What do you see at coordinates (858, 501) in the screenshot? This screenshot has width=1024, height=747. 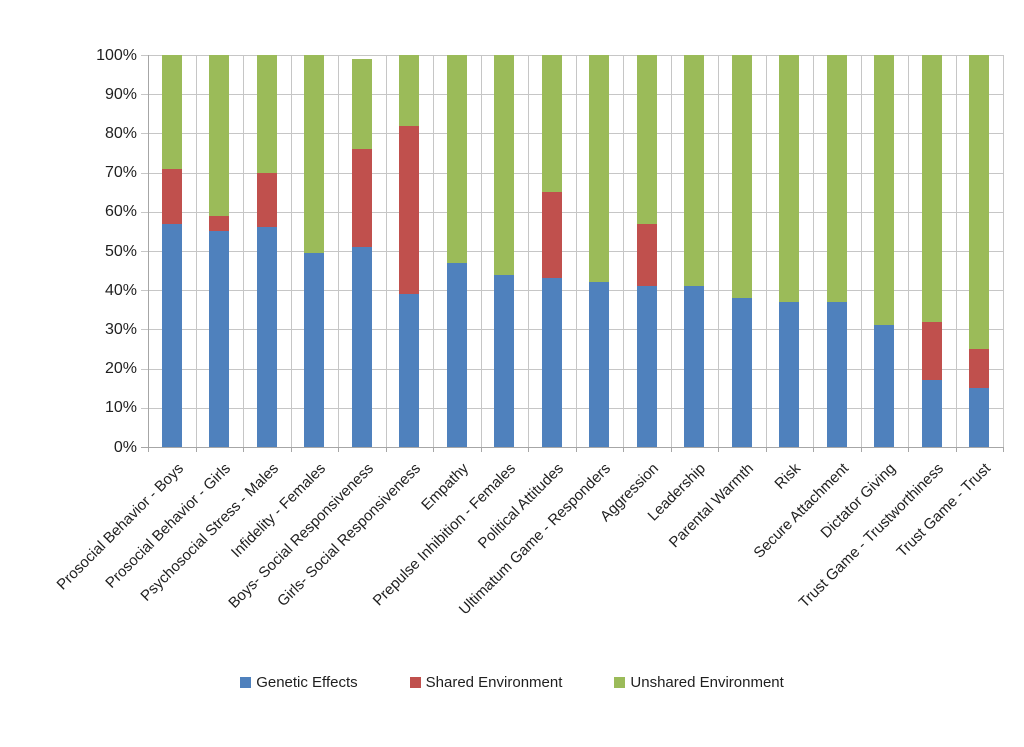 I see `x-axis-category-label: Dictator Giving` at bounding box center [858, 501].